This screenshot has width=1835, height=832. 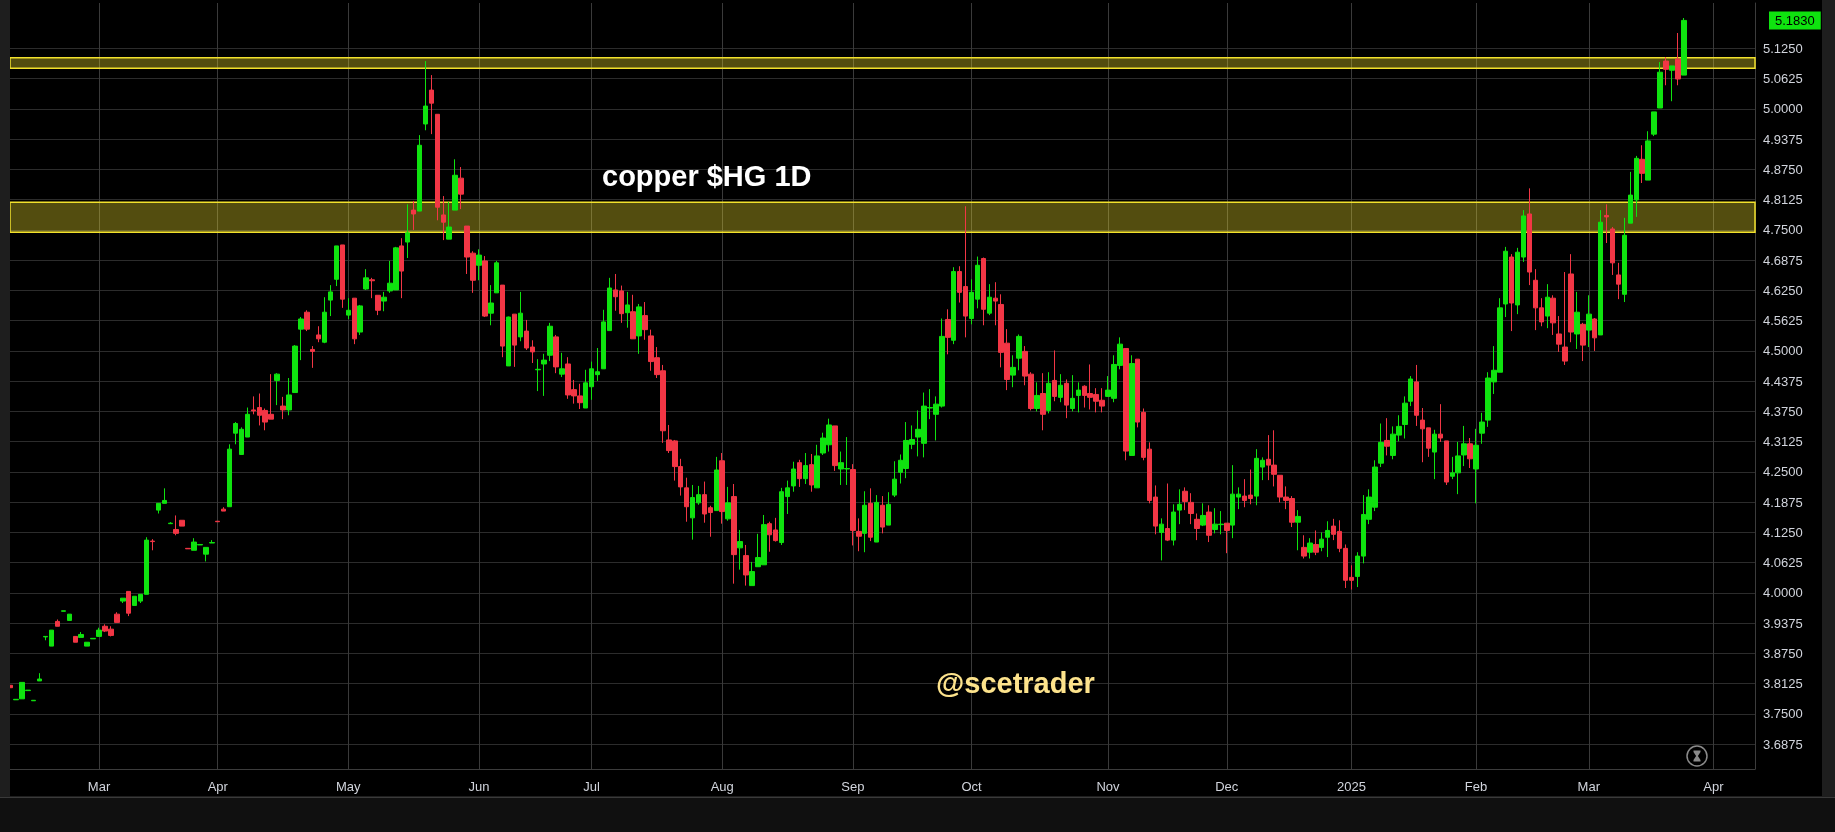 What do you see at coordinates (1783, 169) in the screenshot?
I see `y-tick-label: 4.8750` at bounding box center [1783, 169].